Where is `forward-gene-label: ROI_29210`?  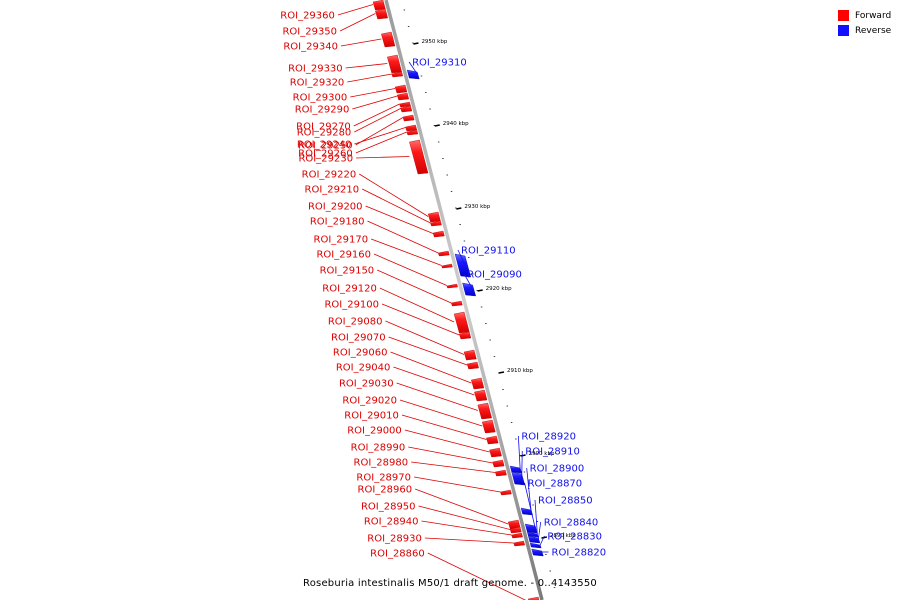
forward-gene-label: ROI_29210 is located at coordinates (332, 190).